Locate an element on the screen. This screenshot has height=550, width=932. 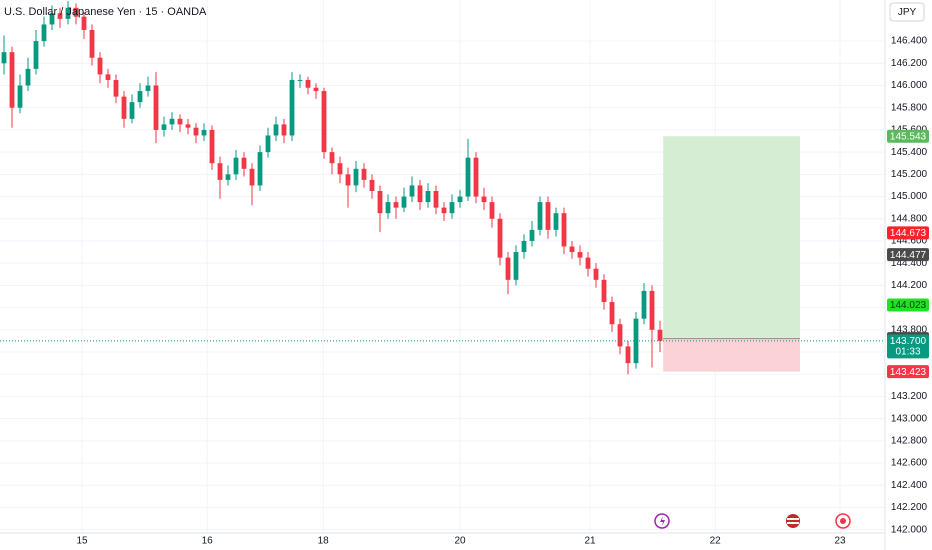
profit-zone is located at coordinates (731, 237).